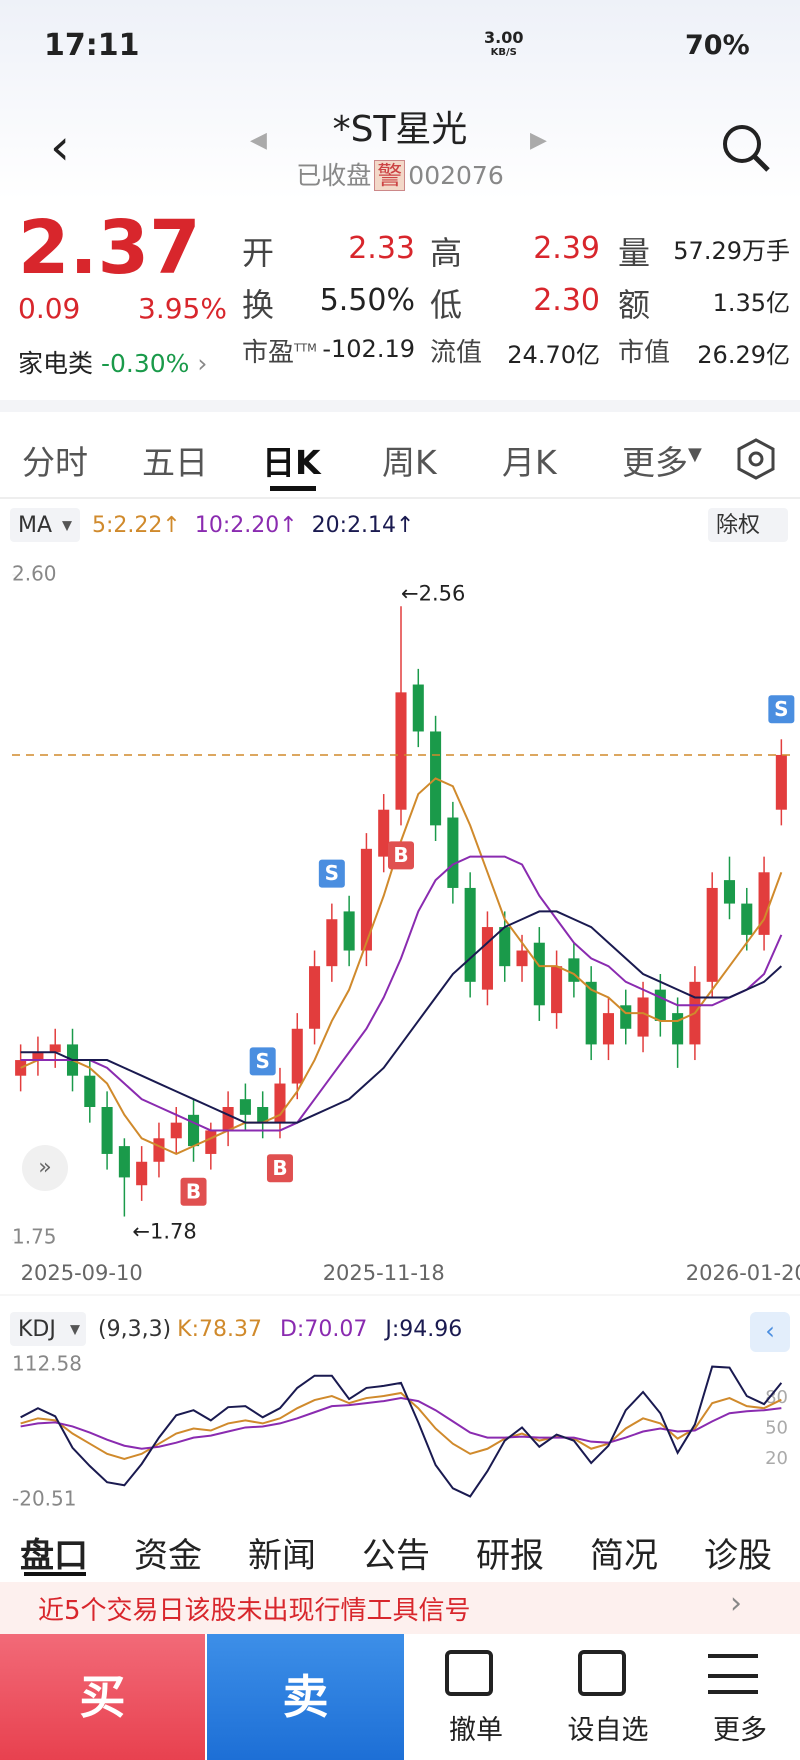  What do you see at coordinates (756, 459) in the screenshot?
I see `settings-icon` at bounding box center [756, 459].